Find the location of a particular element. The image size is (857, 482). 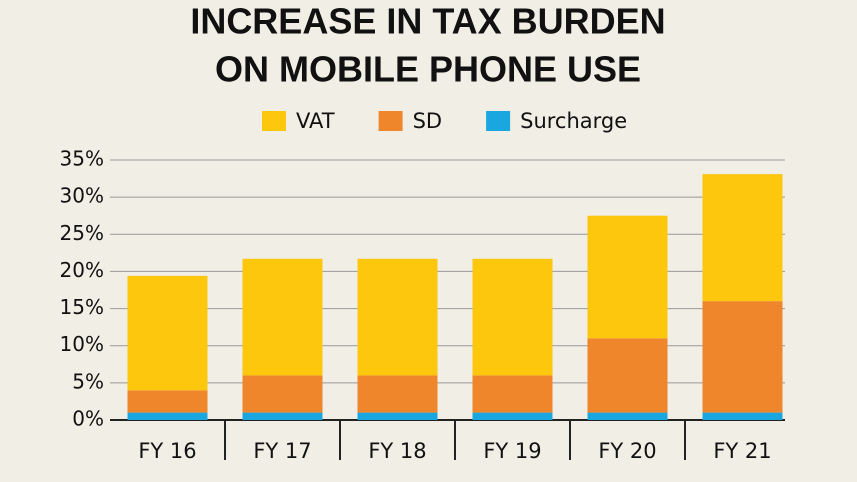

legend-label: SD is located at coordinates (428, 121).